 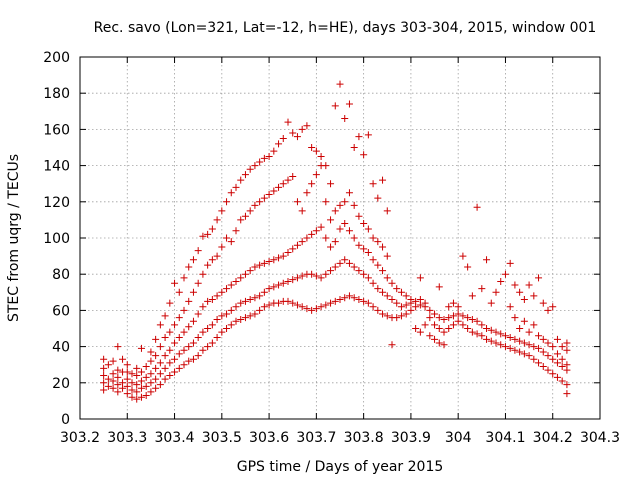 What do you see at coordinates (269, 438) in the screenshot?
I see `x-tick-label: 303.6` at bounding box center [269, 438].